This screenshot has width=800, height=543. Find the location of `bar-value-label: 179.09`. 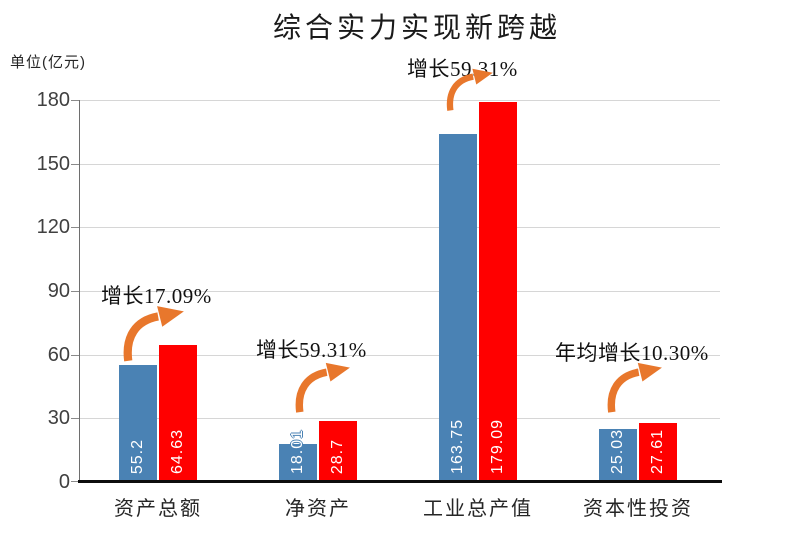

bar-value-label: 179.09 is located at coordinates (497, 446).